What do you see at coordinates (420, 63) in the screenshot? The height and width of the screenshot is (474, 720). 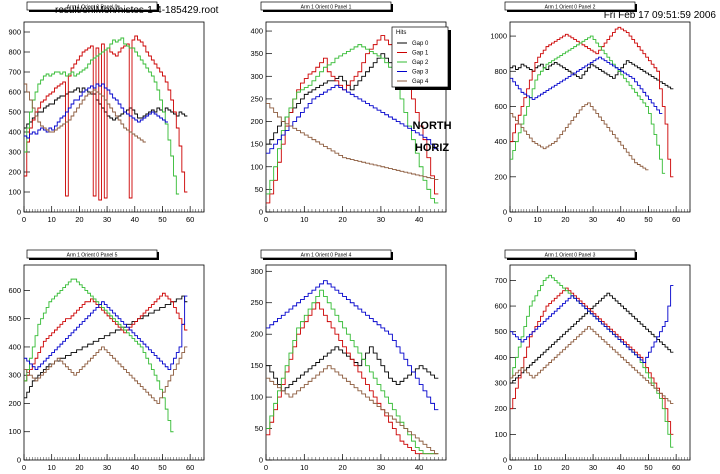 I see `legend-entry: Gap 2` at bounding box center [420, 63].